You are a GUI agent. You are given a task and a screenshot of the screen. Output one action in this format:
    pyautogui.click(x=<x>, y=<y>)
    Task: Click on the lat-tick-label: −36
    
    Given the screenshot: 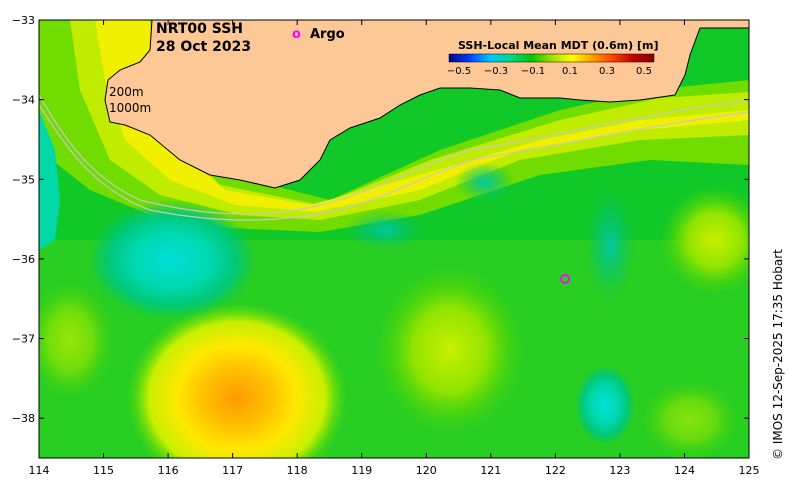 What is the action you would take?
    pyautogui.click(x=23, y=259)
    